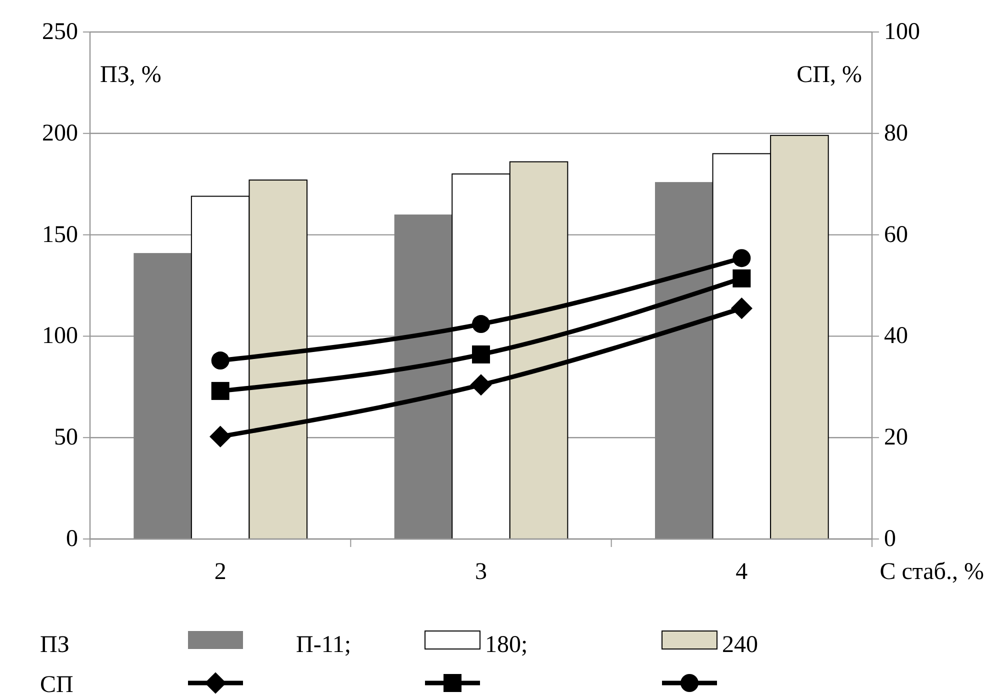  What do you see at coordinates (60, 336) in the screenshot?
I see `y-tick-label: 100` at bounding box center [60, 336].